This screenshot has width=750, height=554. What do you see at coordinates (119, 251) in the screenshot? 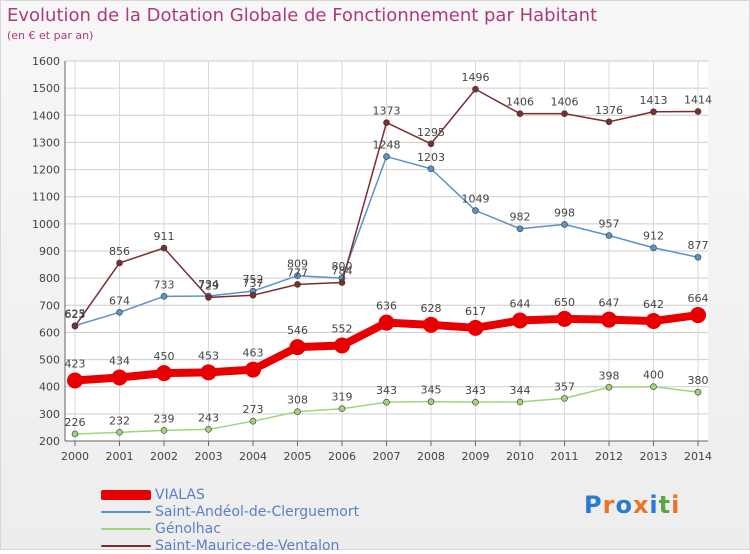
I see `data-label: 856` at bounding box center [119, 251].